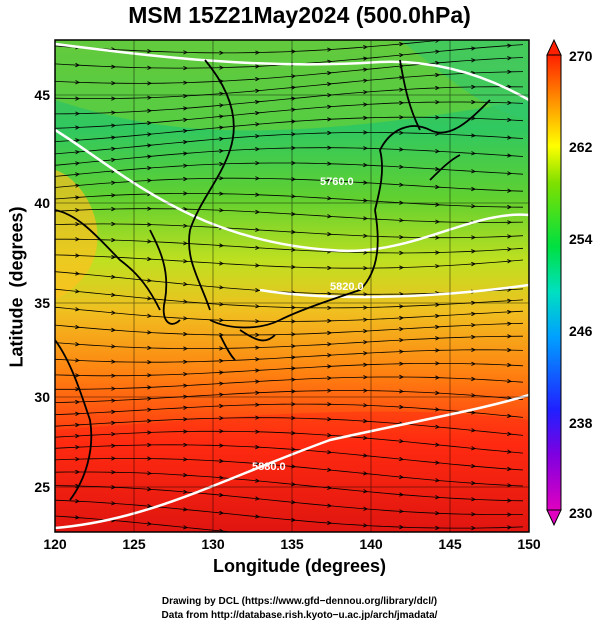  I want to click on colorbar-tick-label: 270, so click(581, 56).